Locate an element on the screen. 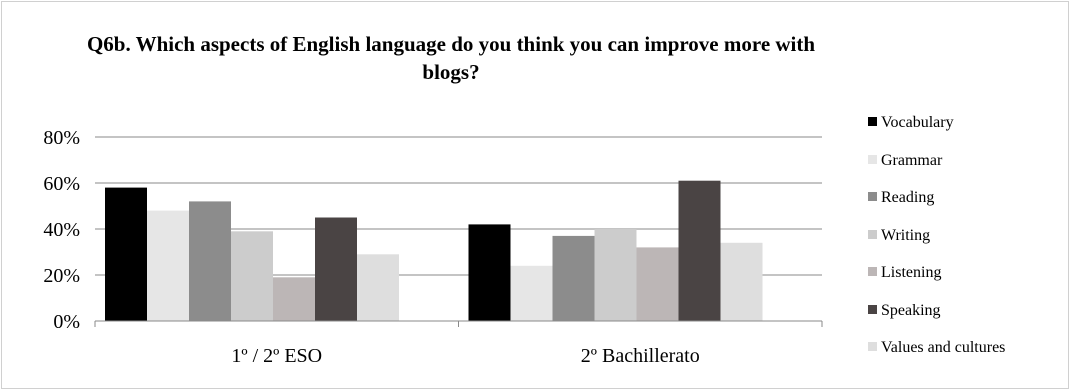  category-label: 2º Bachillerato is located at coordinates (640, 356).